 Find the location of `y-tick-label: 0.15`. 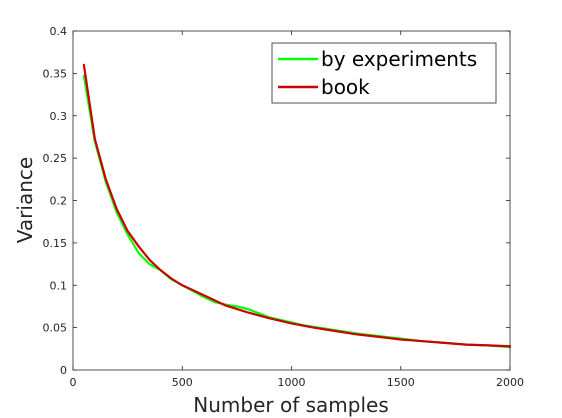

y-tick-label: 0.15 is located at coordinates (55, 243).